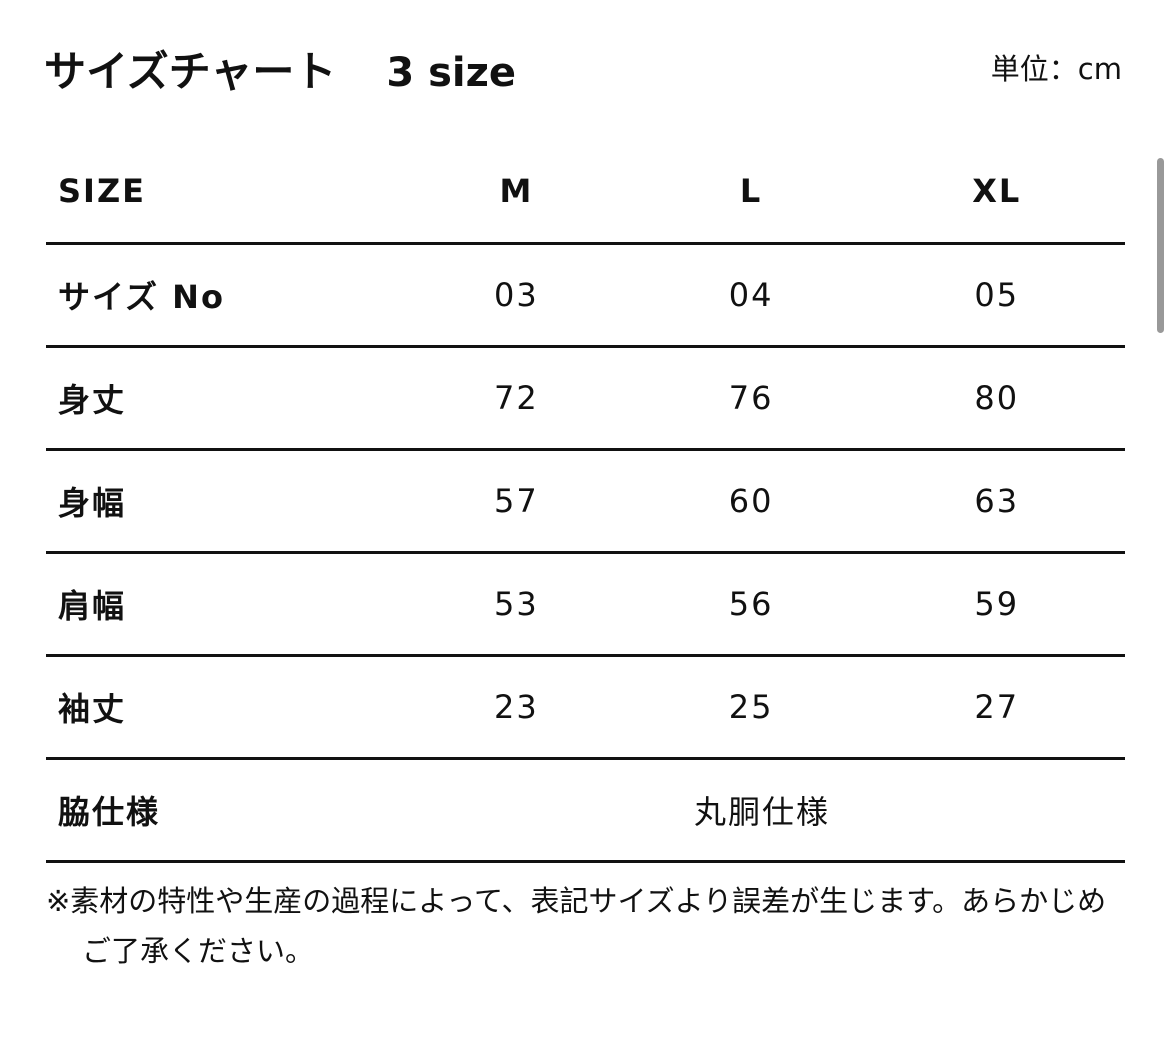 This screenshot has width=1170, height=1052. I want to click on row-value: 57, so click(516, 501).